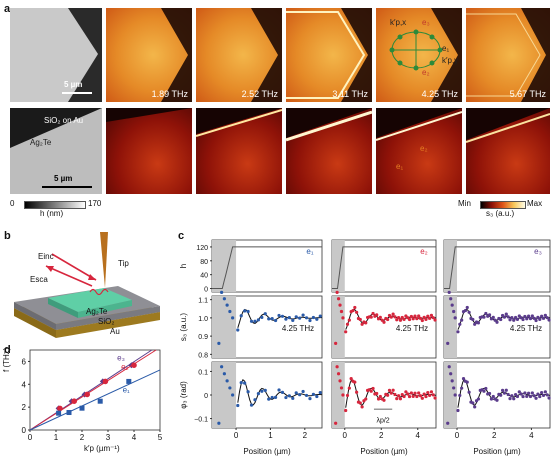 This screenshot has height=459, width=554. Describe the element at coordinates (239, 55) in the screenshot. I see `s3-map-f2: 2.52 THz` at that location.